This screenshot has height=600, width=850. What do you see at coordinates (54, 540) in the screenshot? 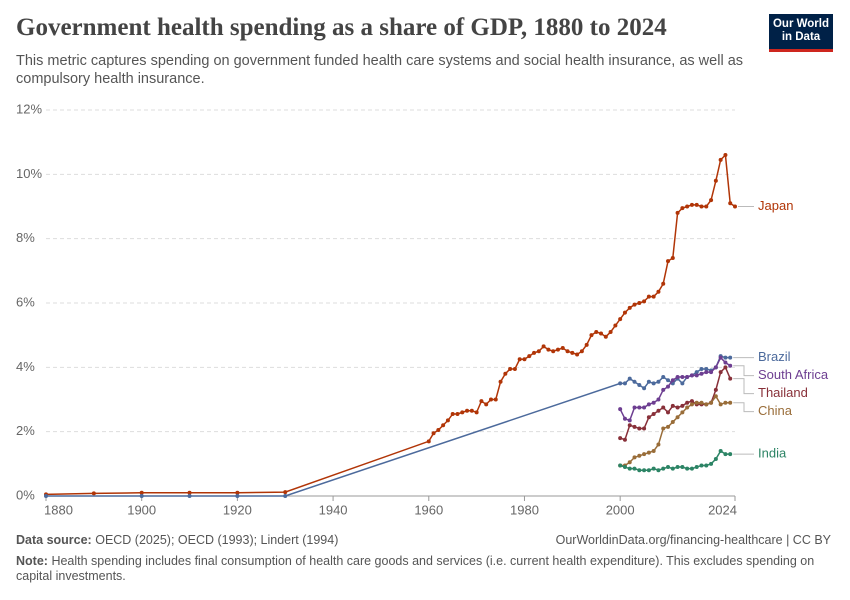
I see `source-label: Data source:` at bounding box center [54, 540].